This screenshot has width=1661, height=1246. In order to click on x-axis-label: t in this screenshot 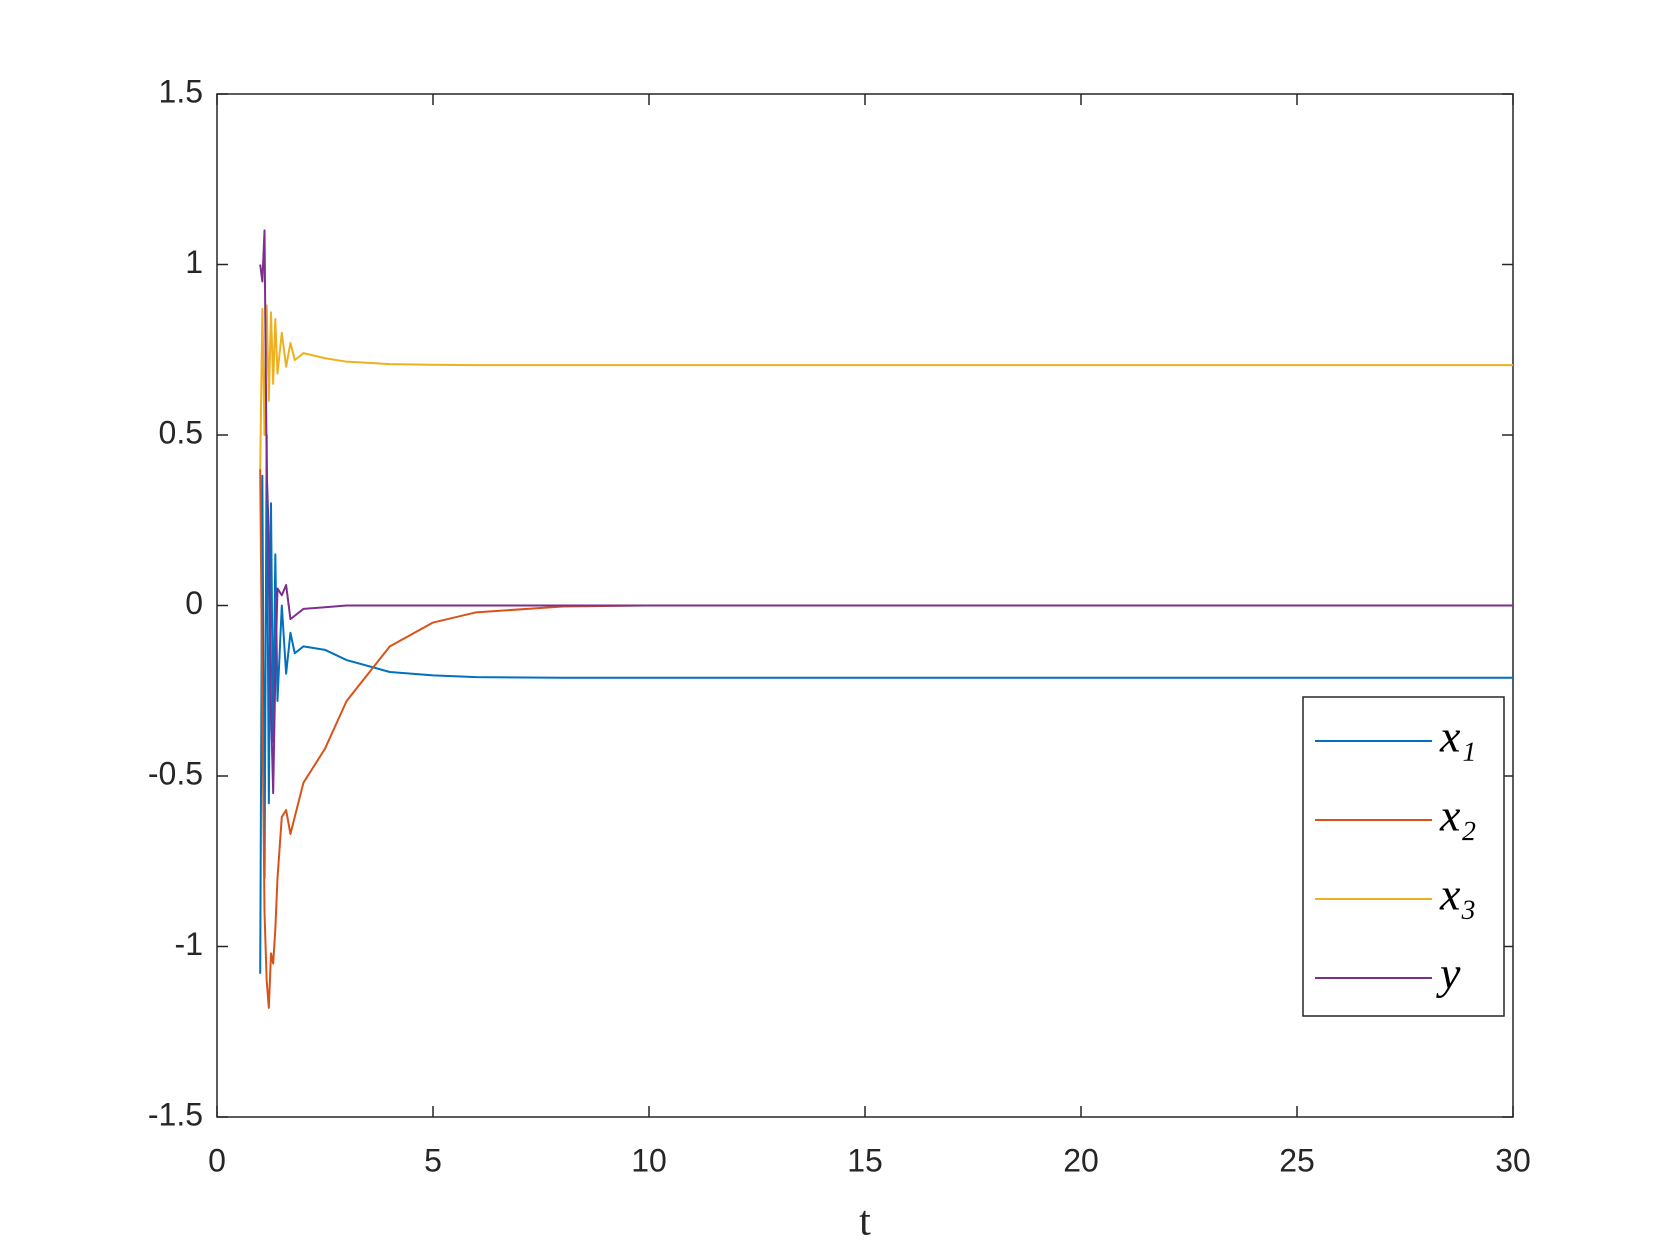, I will do `click(865, 1222)`.